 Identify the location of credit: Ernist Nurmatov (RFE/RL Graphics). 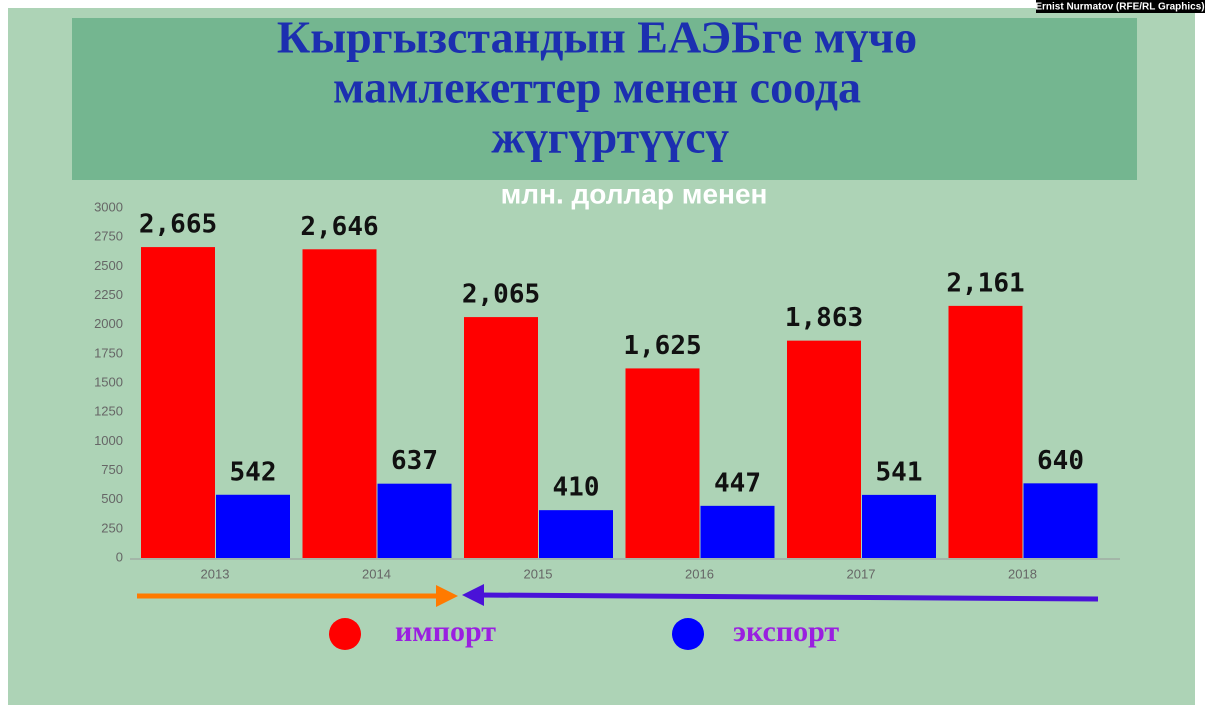
(1119, 7).